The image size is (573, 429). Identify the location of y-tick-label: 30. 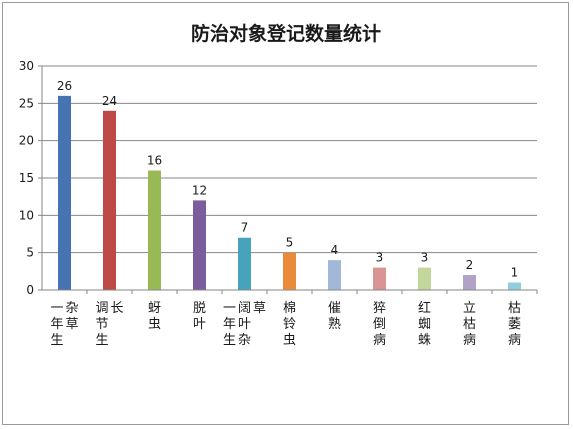
(26, 66).